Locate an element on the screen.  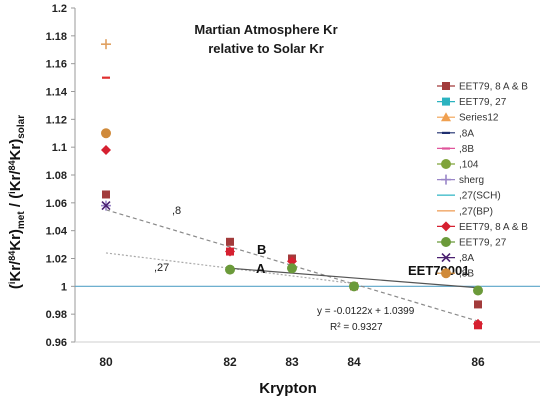
chart-title-line-1: Martian Atmosphere Kr is located at coordinates (265, 29).